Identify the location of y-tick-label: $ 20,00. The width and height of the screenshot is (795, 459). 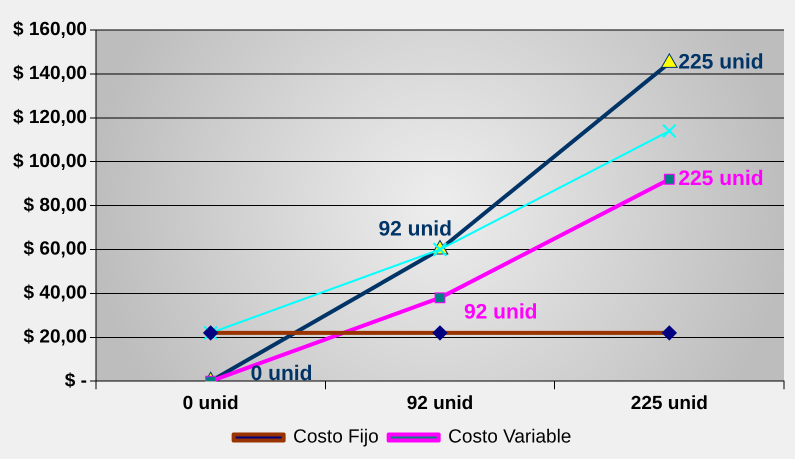
(55, 337).